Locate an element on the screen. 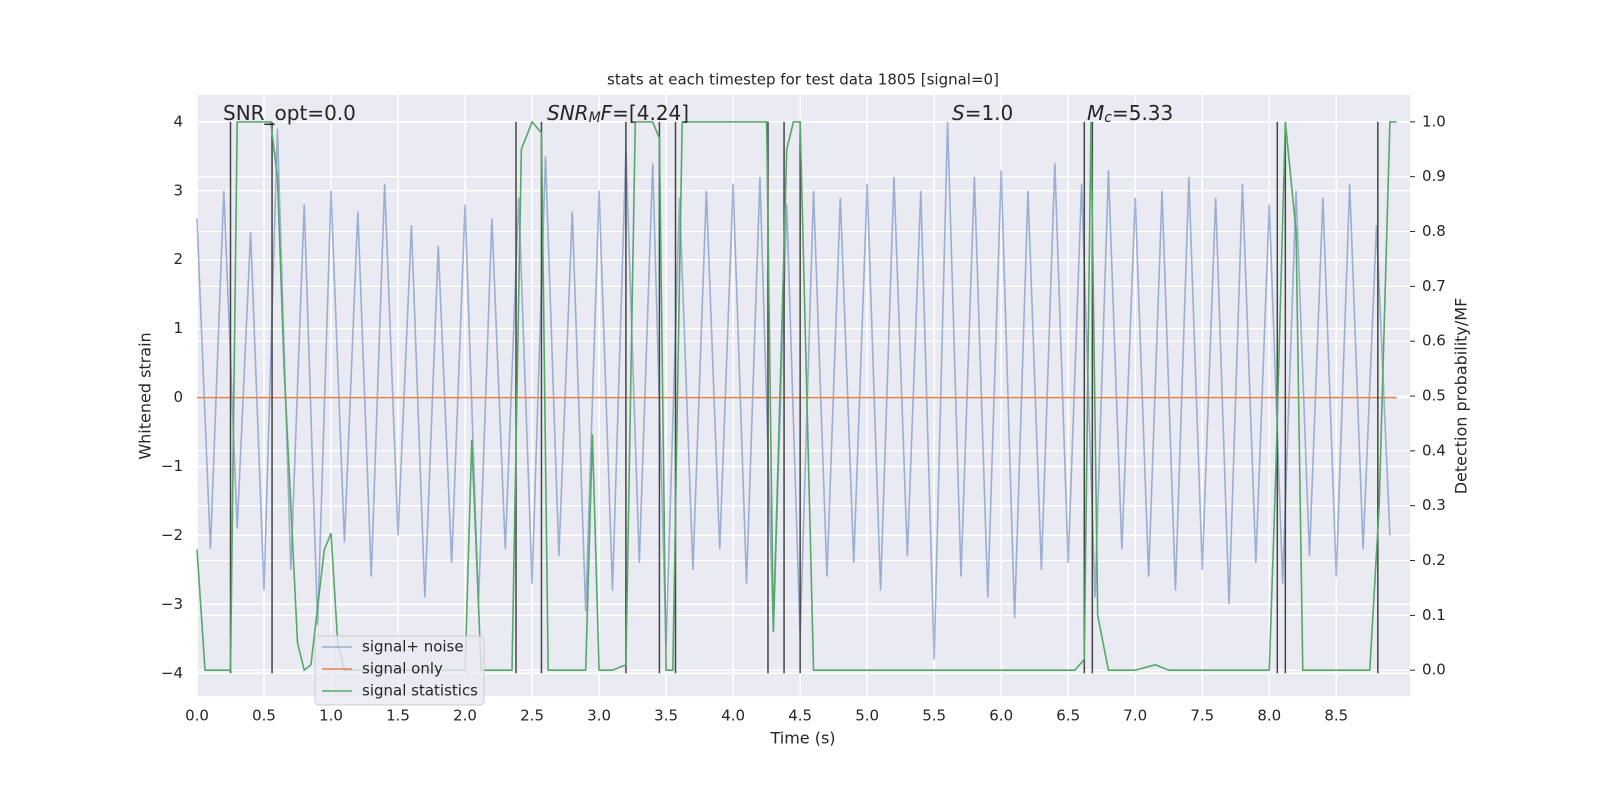 This screenshot has width=1600, height=800. legend-label: signal statistics is located at coordinates (420, 691).